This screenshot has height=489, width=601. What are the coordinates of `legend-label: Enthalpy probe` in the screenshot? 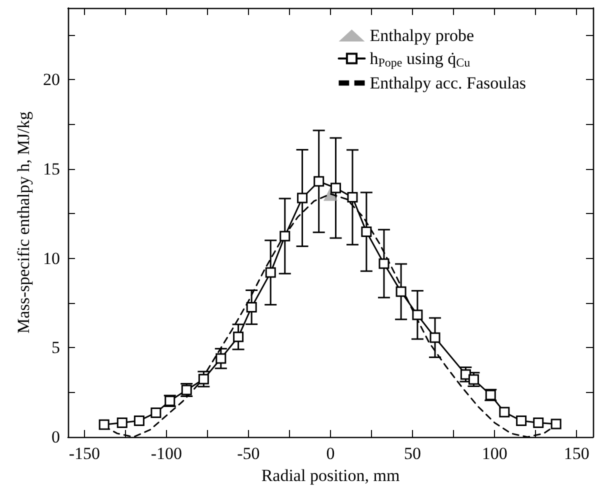 It's located at (422, 35).